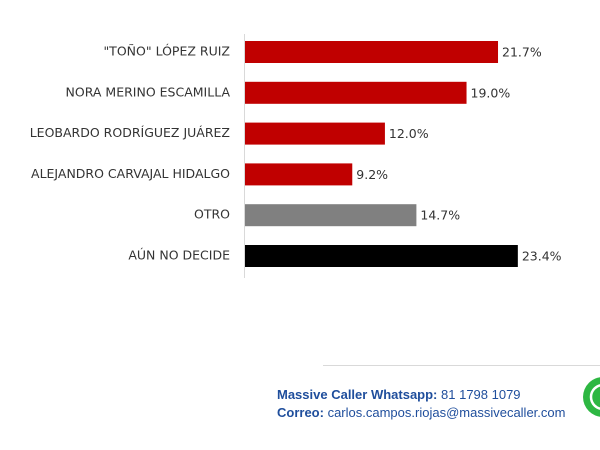  Describe the element at coordinates (491, 92) in the screenshot. I see `value-label: 19.0%` at that location.